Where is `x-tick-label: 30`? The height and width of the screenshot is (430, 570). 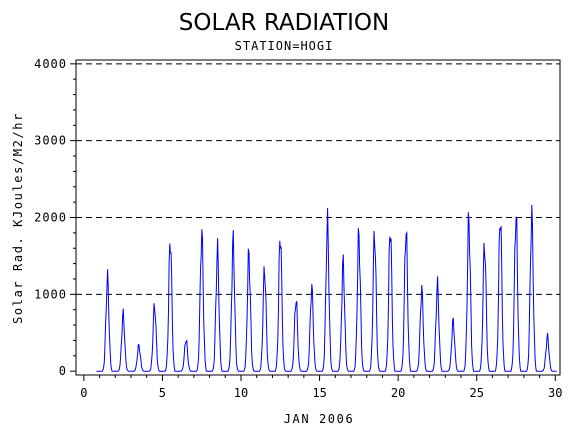
x-tick-label: 30 is located at coordinates (555, 393).